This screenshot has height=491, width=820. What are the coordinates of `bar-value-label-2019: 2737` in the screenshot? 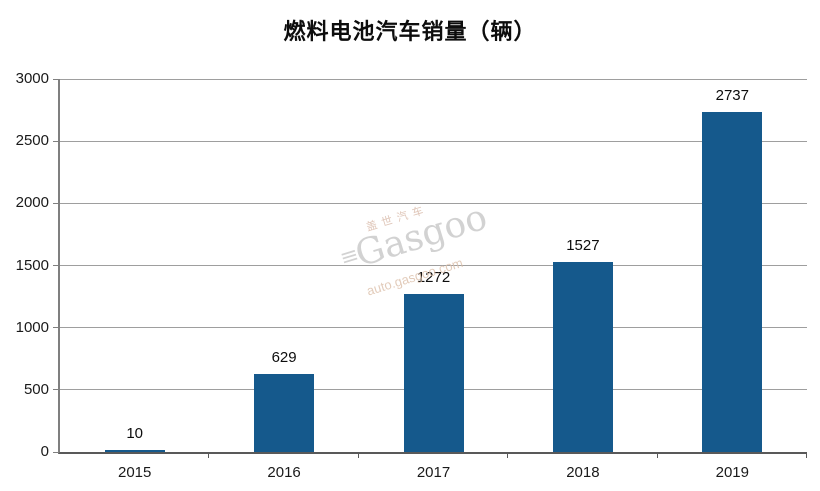 It's located at (732, 95).